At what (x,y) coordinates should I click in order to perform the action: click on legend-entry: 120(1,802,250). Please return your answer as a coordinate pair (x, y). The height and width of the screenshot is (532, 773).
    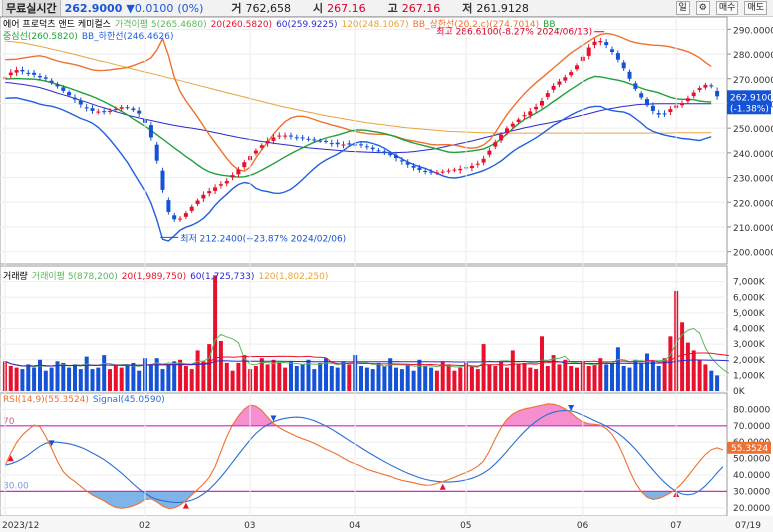
    Looking at the image, I should click on (293, 277).